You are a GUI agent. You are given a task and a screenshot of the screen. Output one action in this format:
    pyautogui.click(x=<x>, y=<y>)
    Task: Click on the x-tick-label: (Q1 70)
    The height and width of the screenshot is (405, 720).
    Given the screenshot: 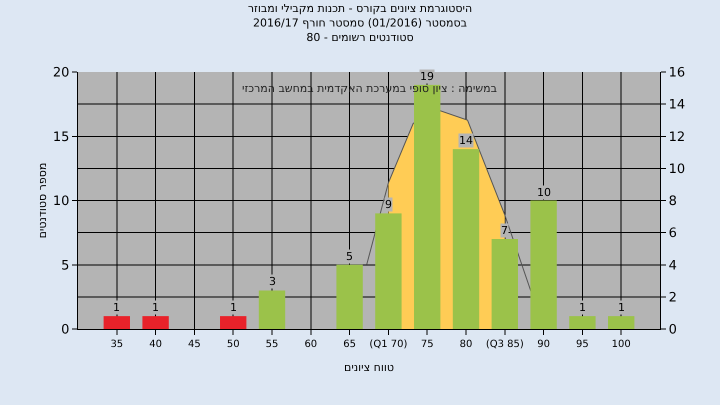 What is the action you would take?
    pyautogui.click(x=388, y=344)
    